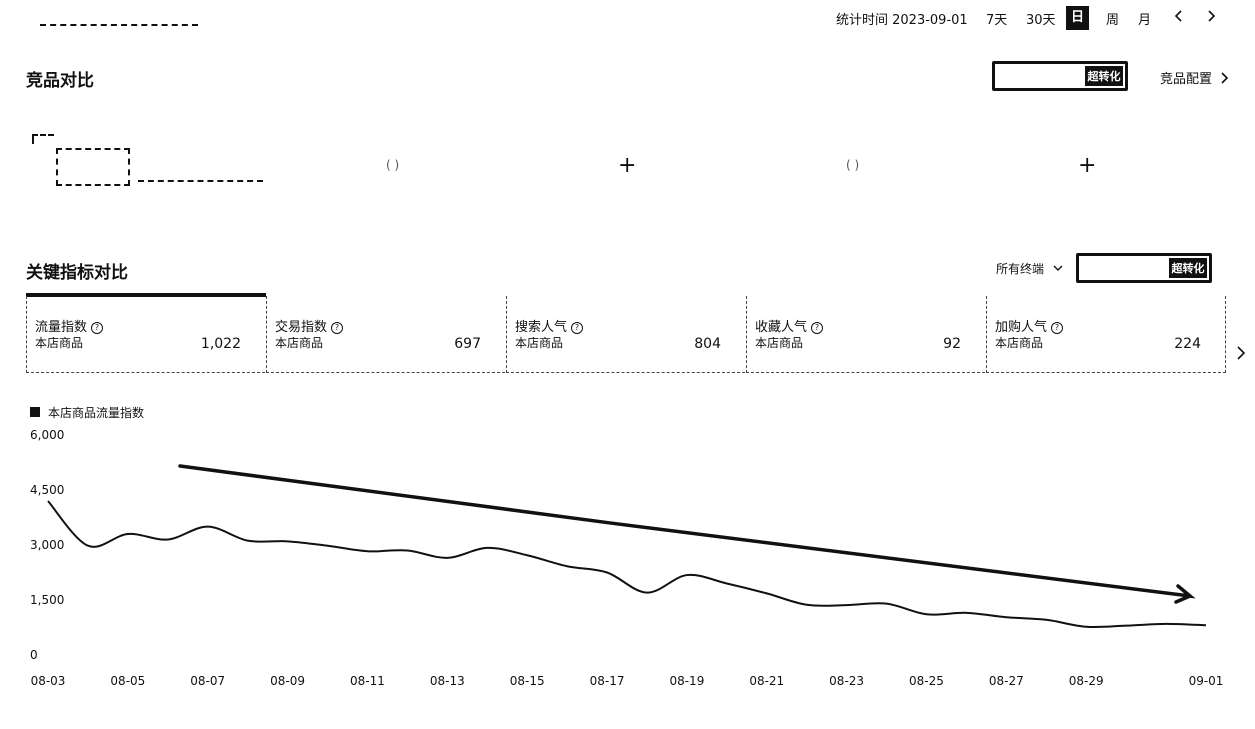 Image resolution: width=1255 pixels, height=729 pixels. What do you see at coordinates (1179, 18) in the screenshot?
I see `chevron-left-icon` at bounding box center [1179, 18].